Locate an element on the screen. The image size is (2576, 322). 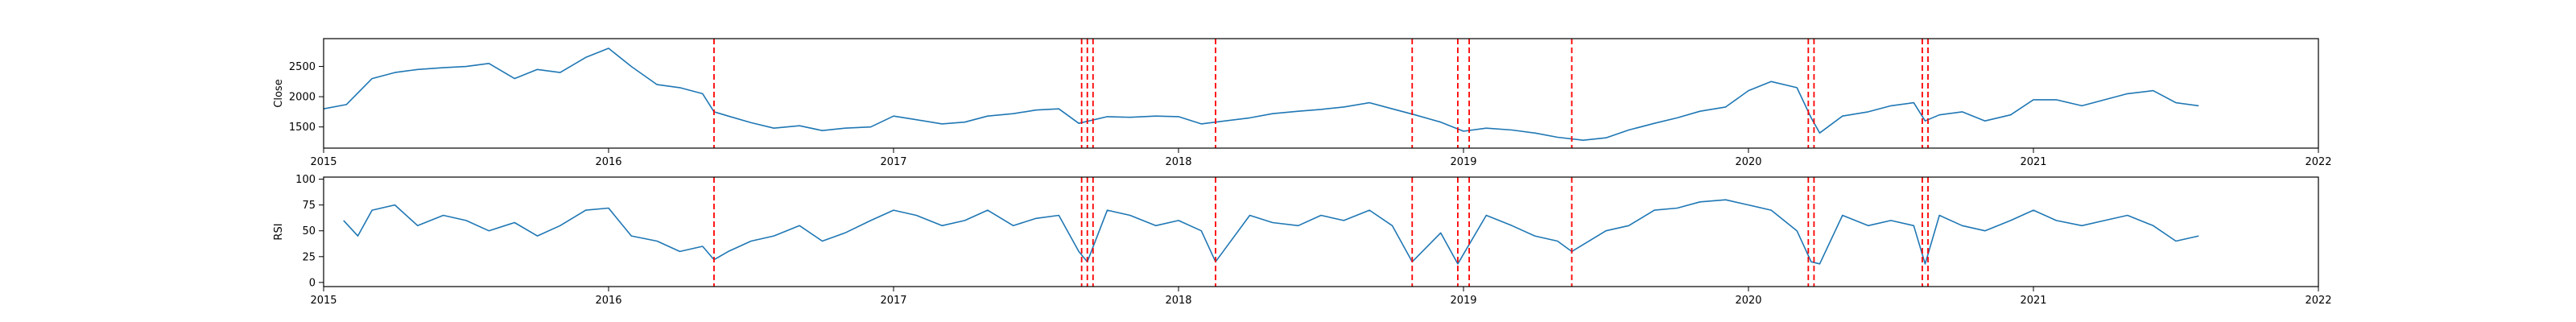
y-tick-label: 2000 is located at coordinates (302, 98).